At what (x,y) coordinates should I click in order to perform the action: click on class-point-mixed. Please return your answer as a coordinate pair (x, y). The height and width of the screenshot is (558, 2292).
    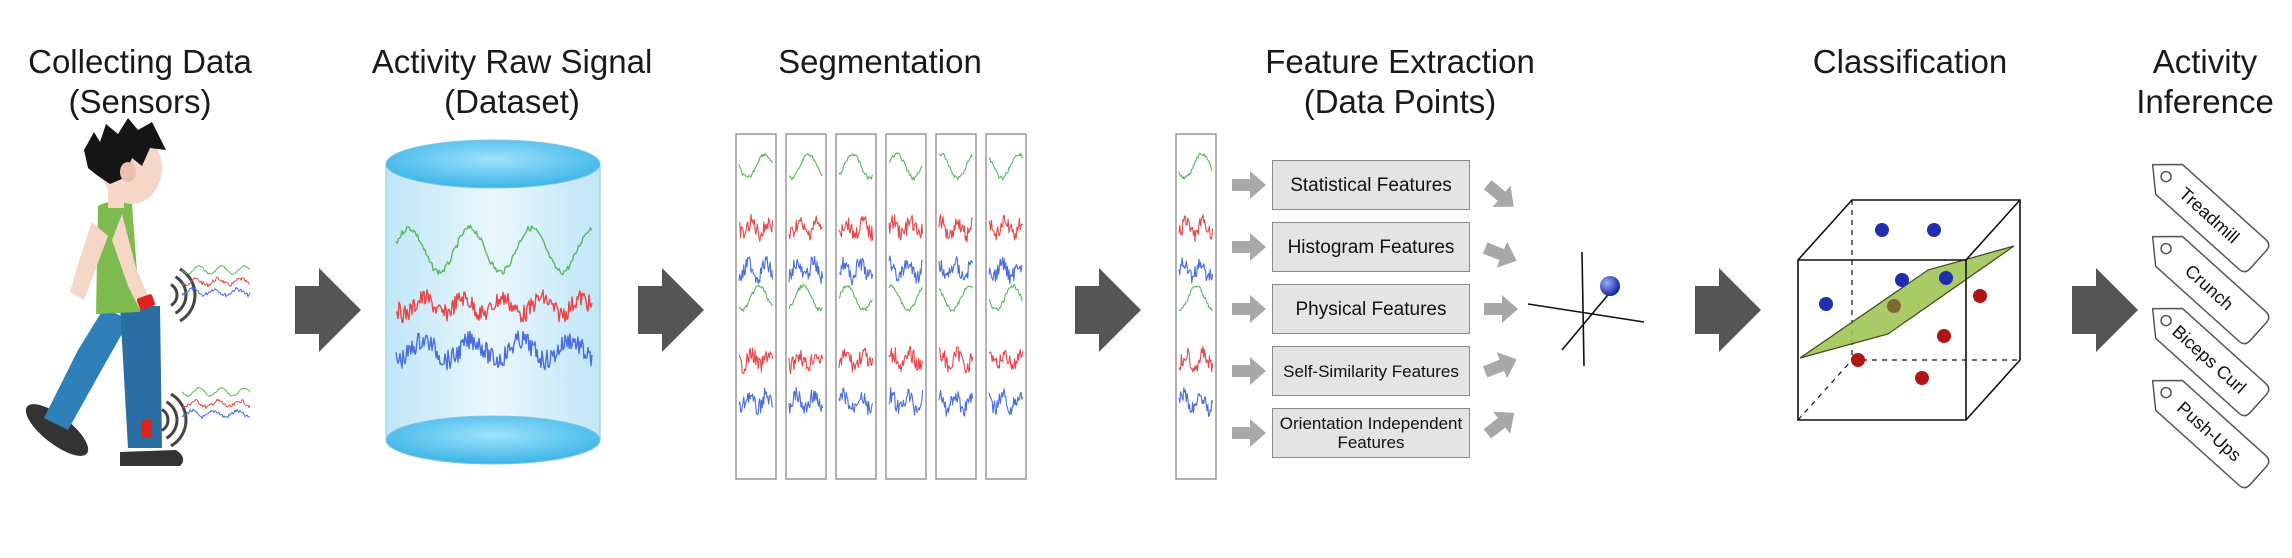
    Looking at the image, I should click on (1894, 306).